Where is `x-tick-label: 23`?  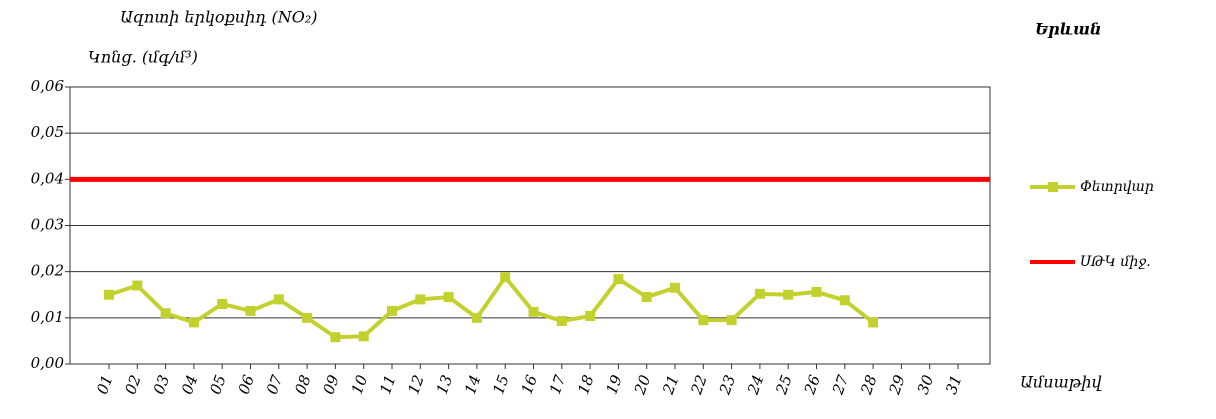 x-tick-label: 23 is located at coordinates (727, 385).